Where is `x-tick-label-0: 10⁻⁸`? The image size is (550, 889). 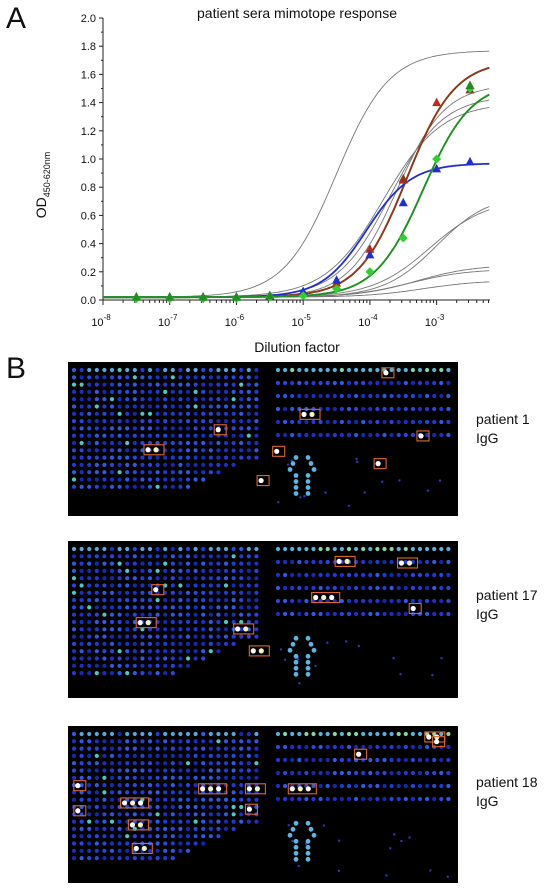
x-tick-label-0: 10⁻⁸ is located at coordinates (101, 321).